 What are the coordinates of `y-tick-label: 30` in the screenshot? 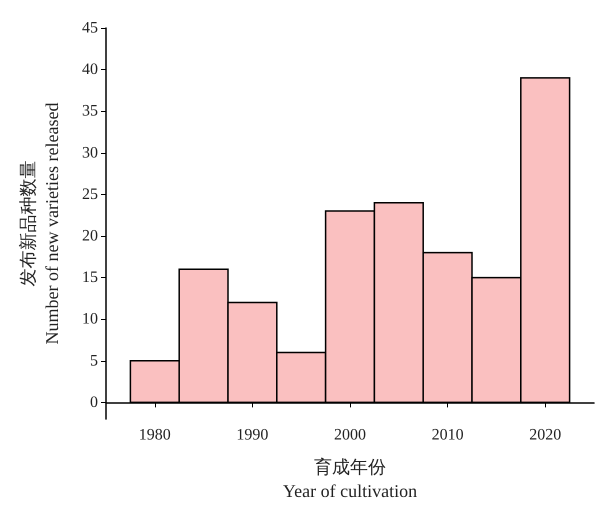 It's located at (90, 153).